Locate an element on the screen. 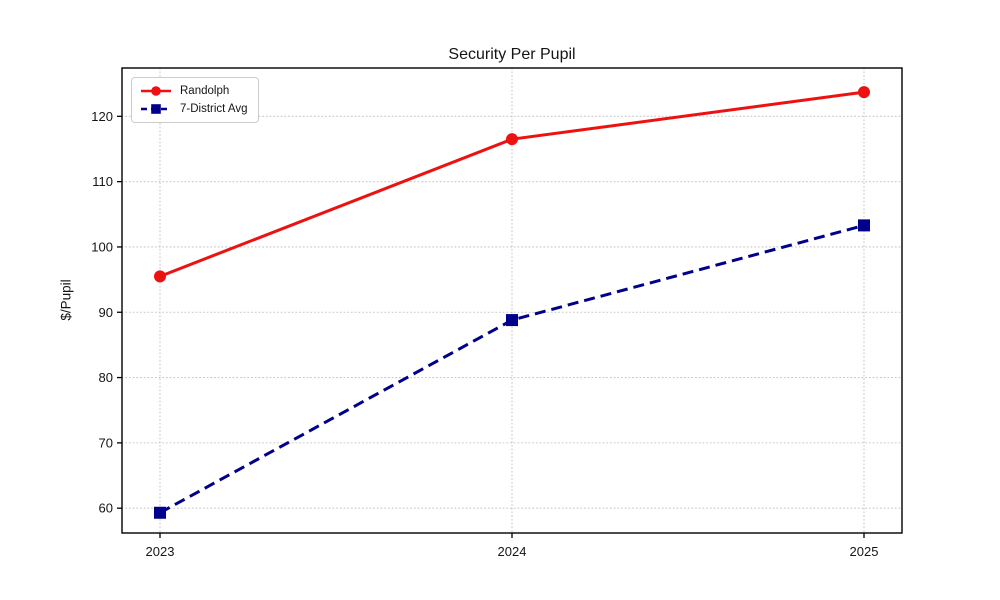  y-tick-label: 110 is located at coordinates (102, 181).